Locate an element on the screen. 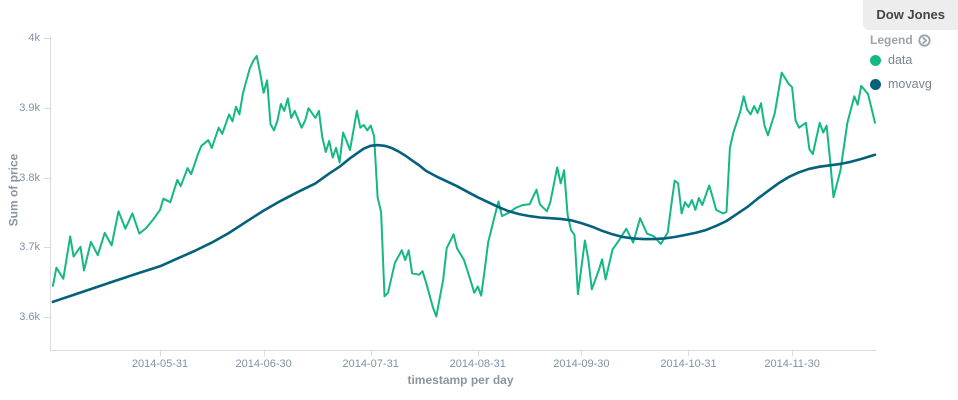  y-tick-label: 3.6k is located at coordinates (29, 317).